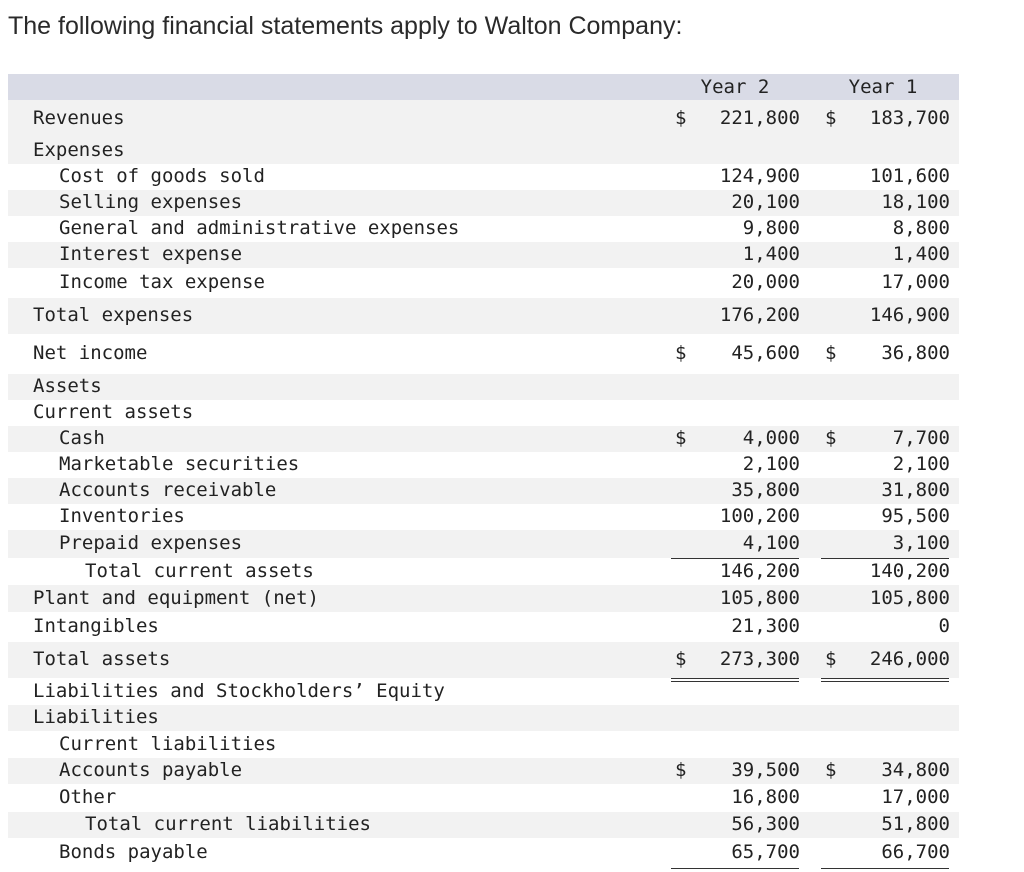 The image size is (1024, 872). Describe the element at coordinates (909, 118) in the screenshot. I see `amount: 183,700` at that location.